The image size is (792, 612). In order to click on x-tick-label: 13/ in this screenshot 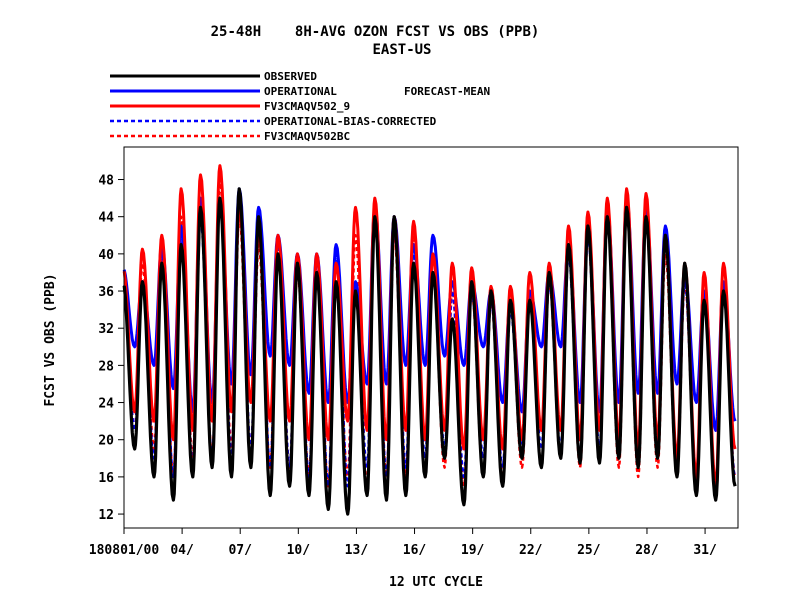, I will do `click(357, 550)`.